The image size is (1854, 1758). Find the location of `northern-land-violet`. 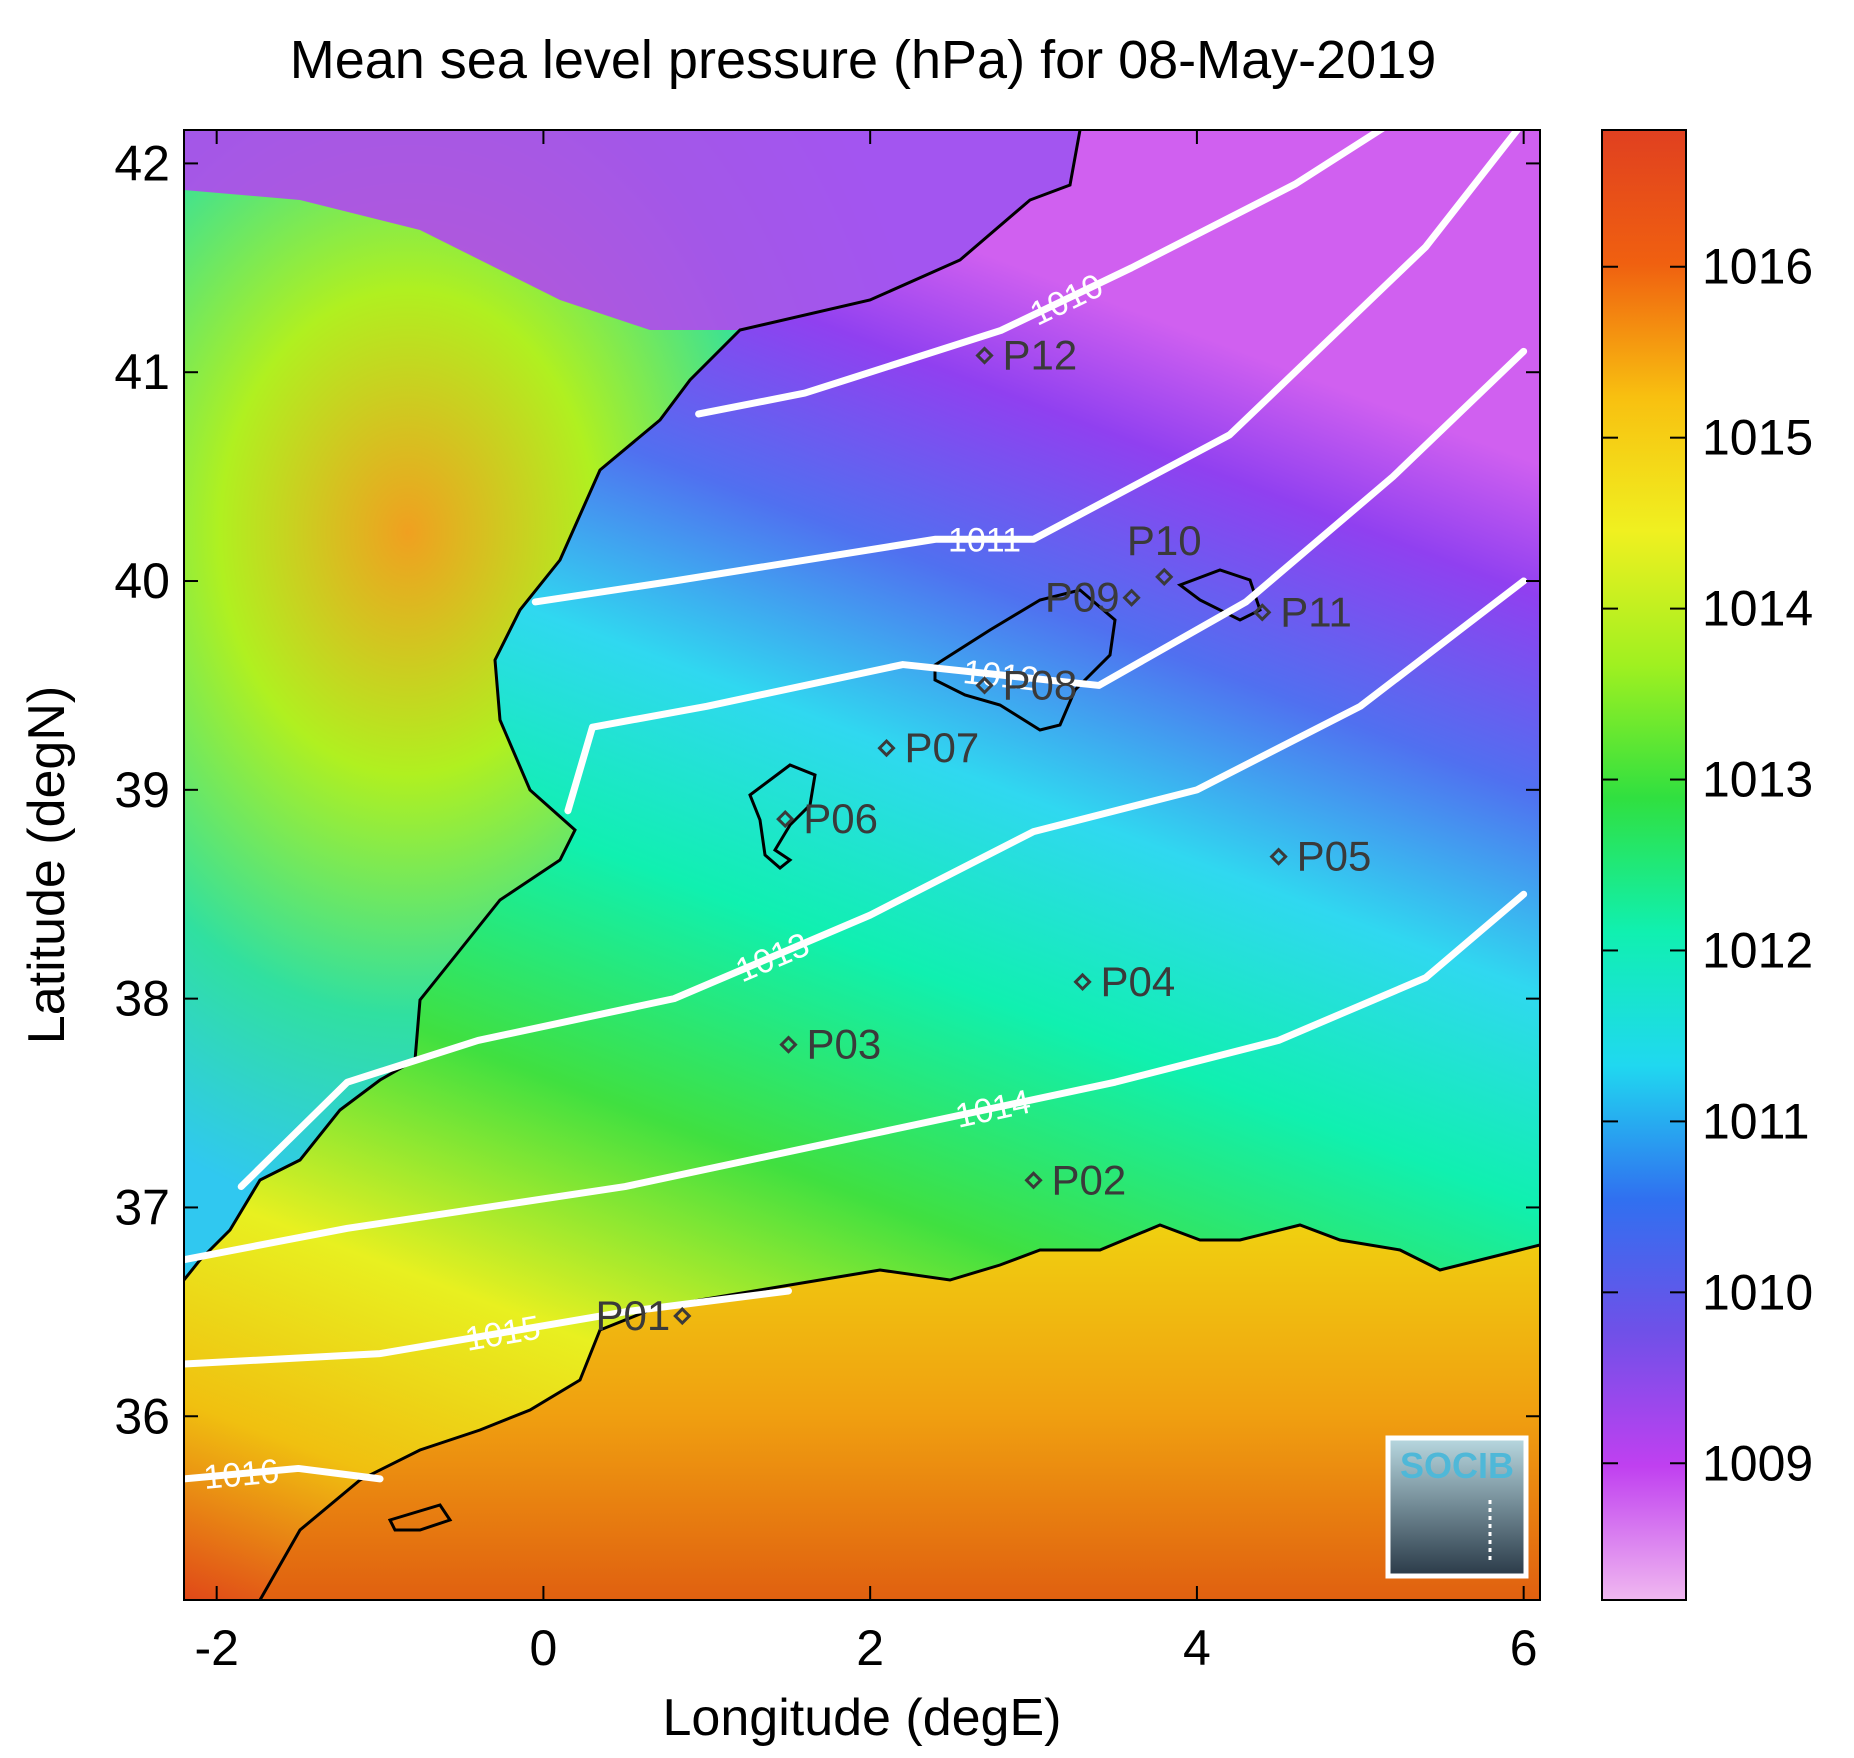

northern-land-violet is located at coordinates (632, 230).